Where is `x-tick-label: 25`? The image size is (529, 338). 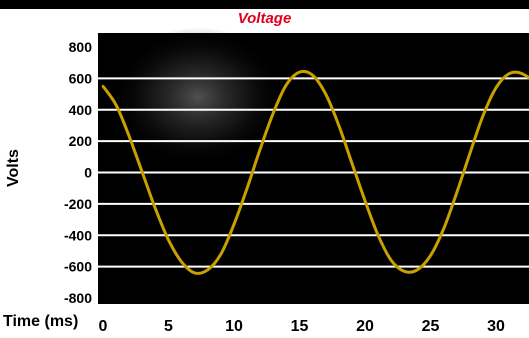 x-tick-label: 25 is located at coordinates (431, 326).